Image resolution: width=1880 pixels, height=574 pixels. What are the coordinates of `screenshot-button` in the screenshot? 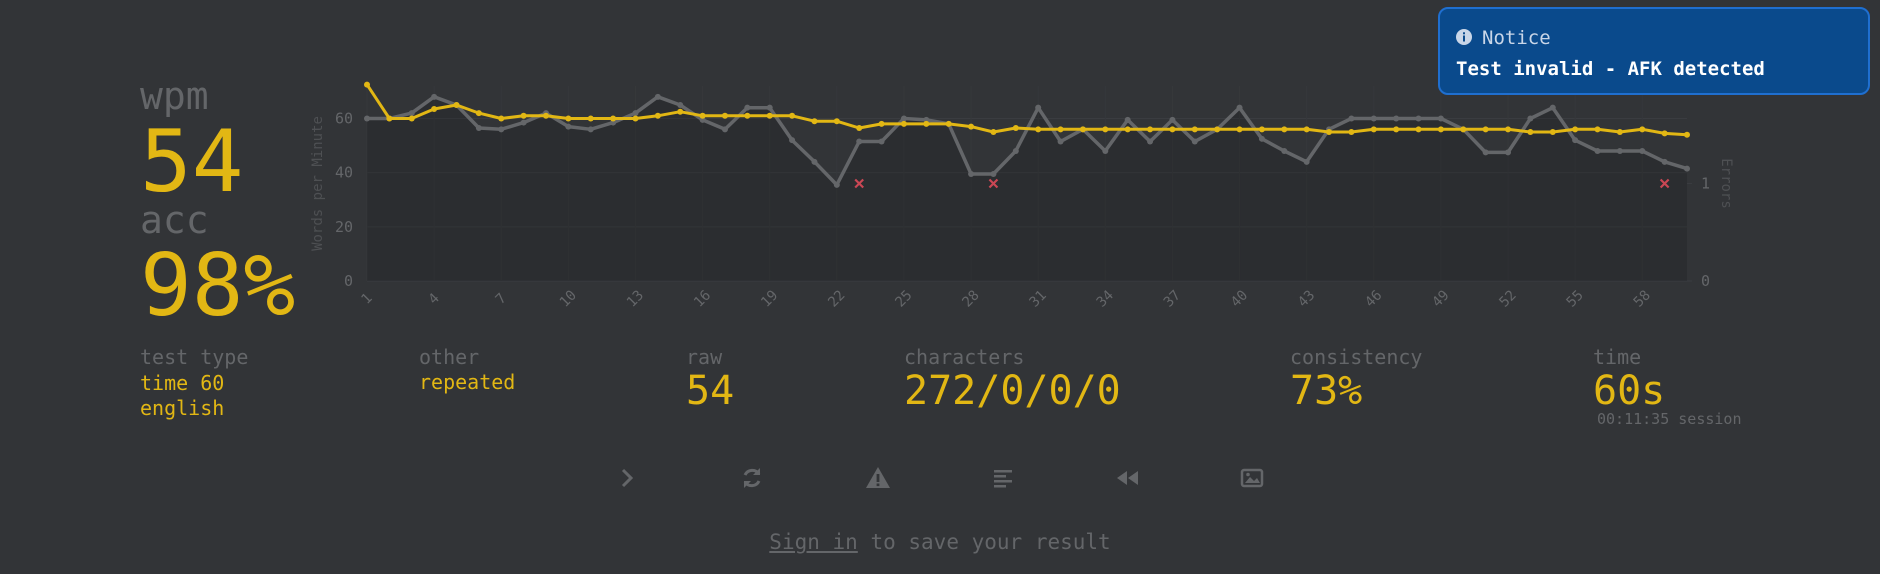 It's located at (1252, 478).